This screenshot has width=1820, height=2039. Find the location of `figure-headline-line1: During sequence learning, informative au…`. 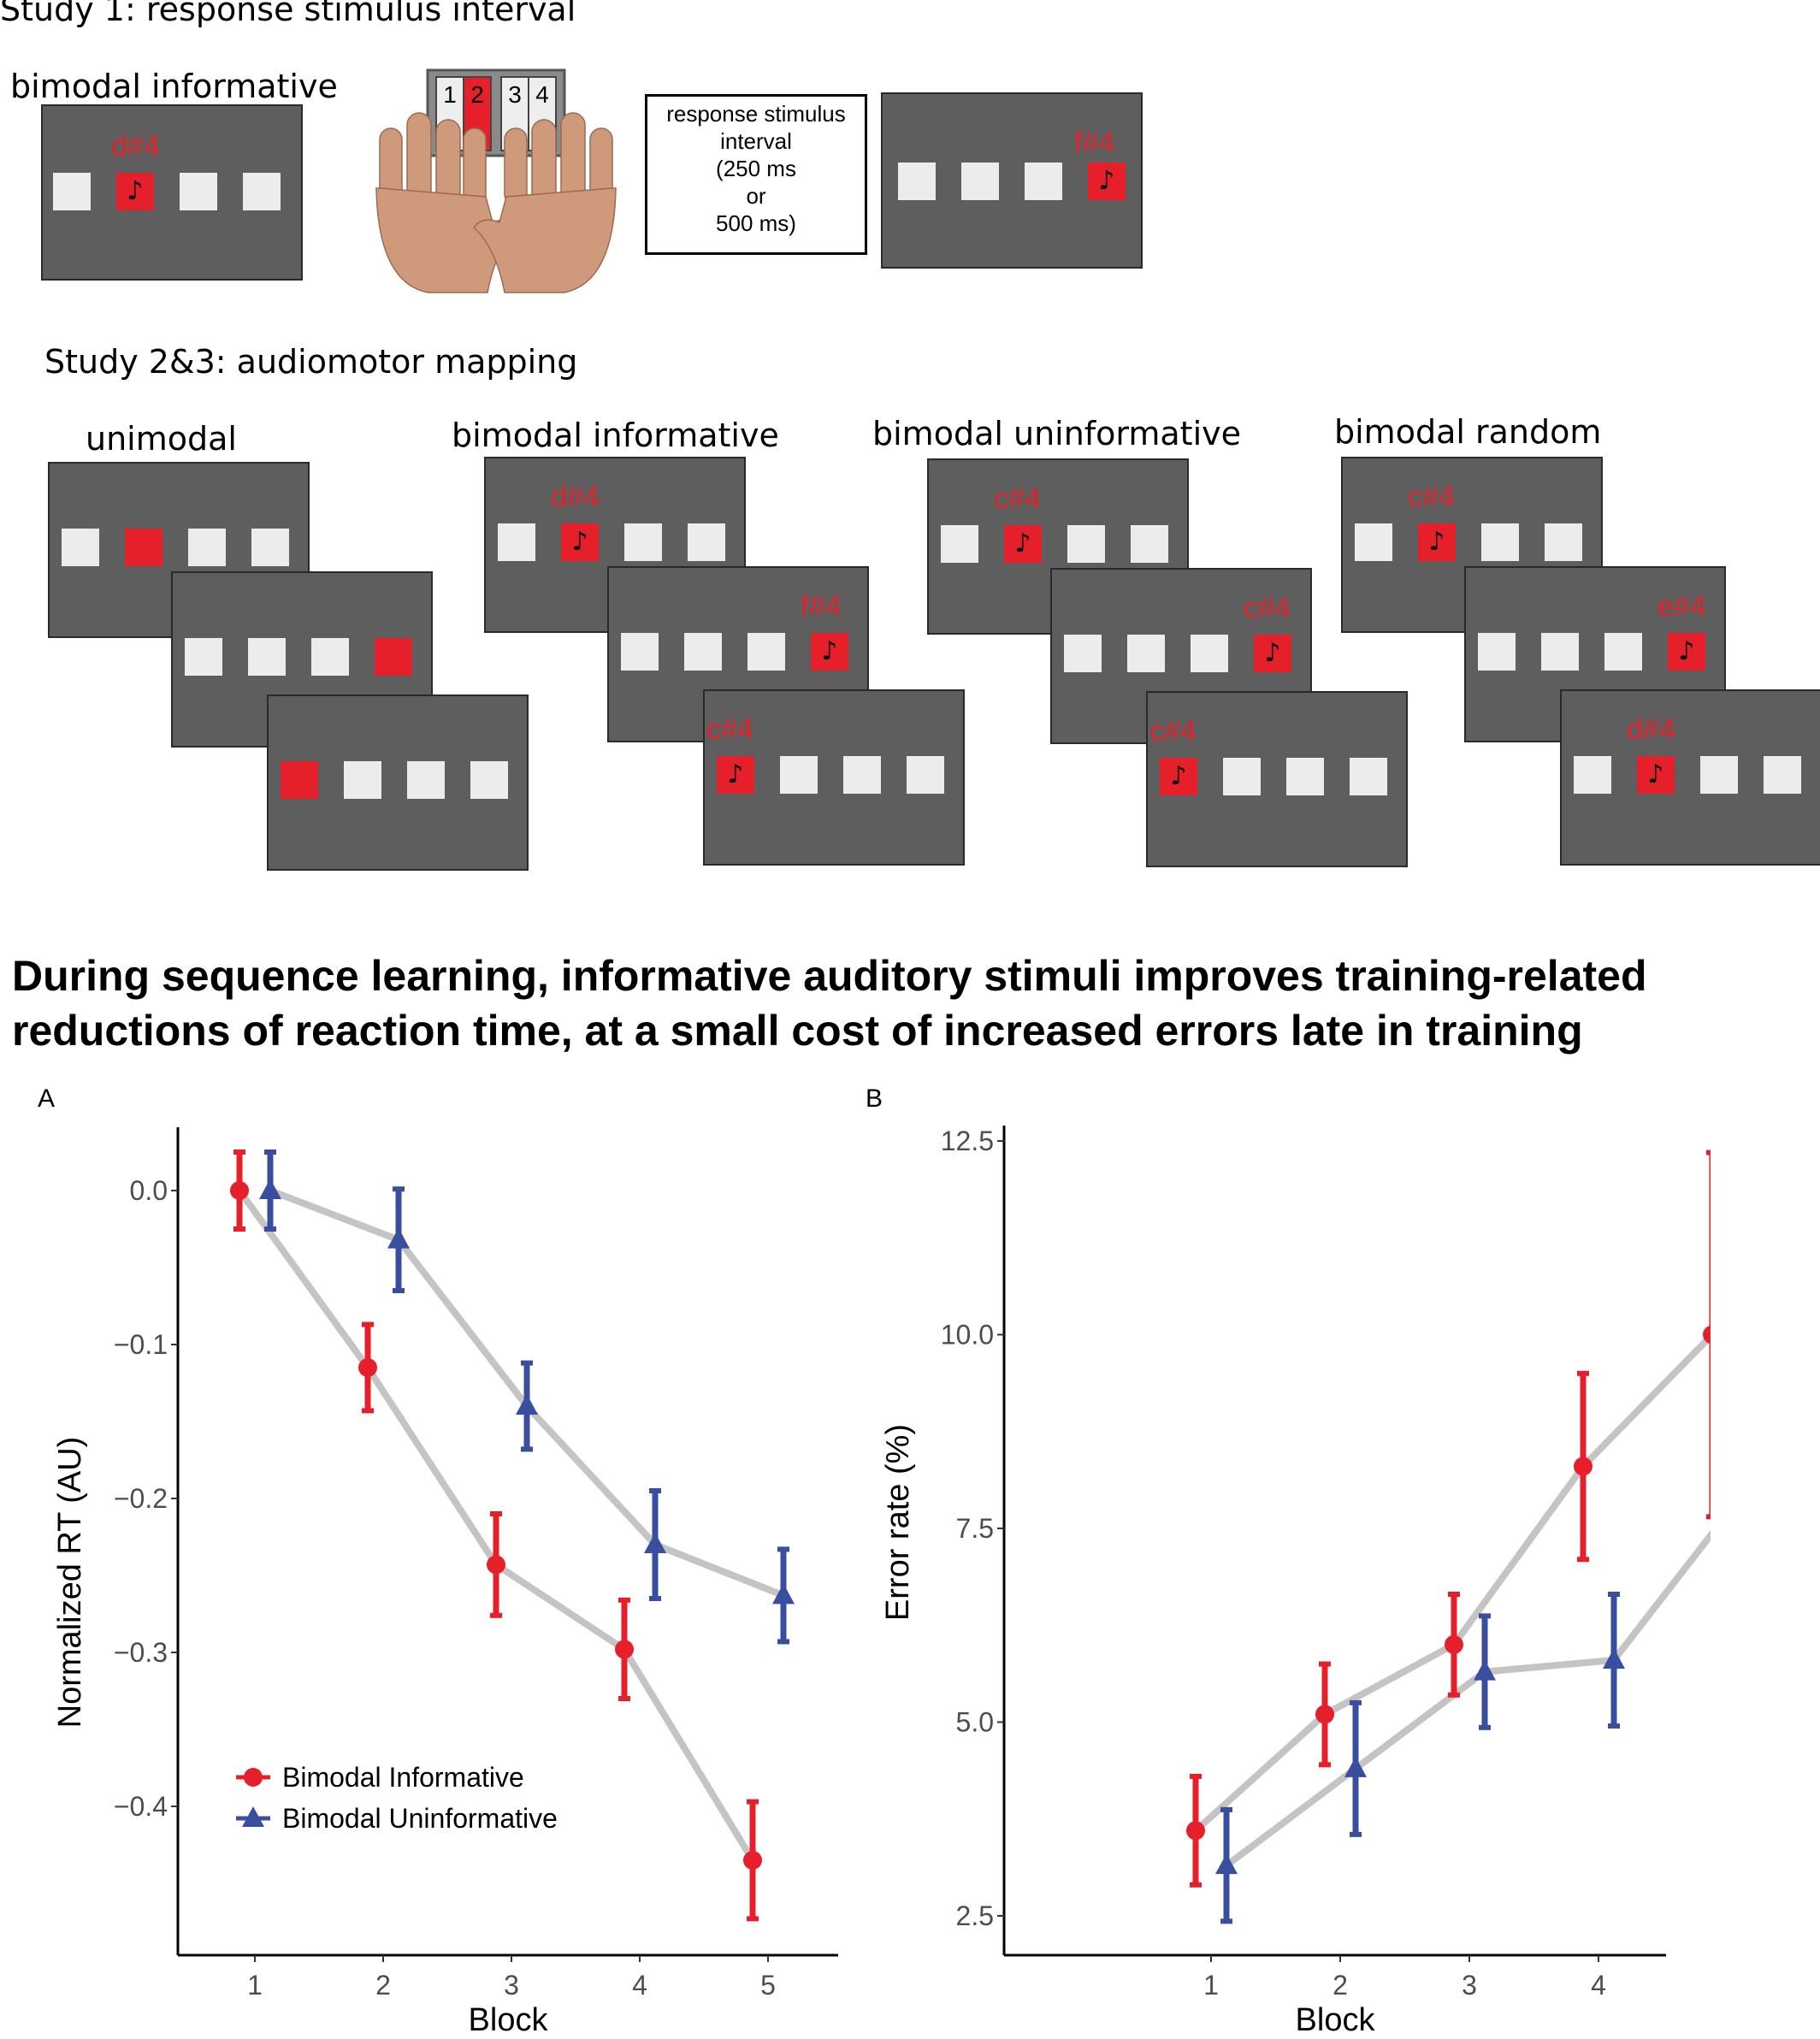

figure-headline-line1: During sequence learning, informative au… is located at coordinates (830, 976).